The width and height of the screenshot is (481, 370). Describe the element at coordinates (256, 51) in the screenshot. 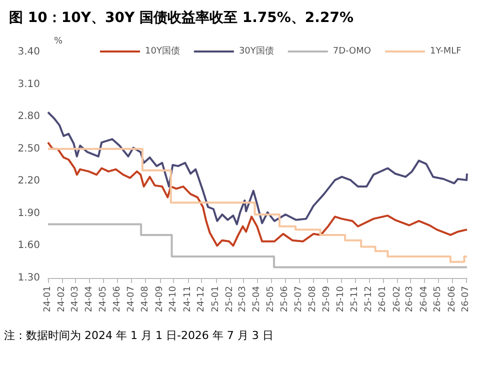

I see `legend-label: 30Y国债` at that location.